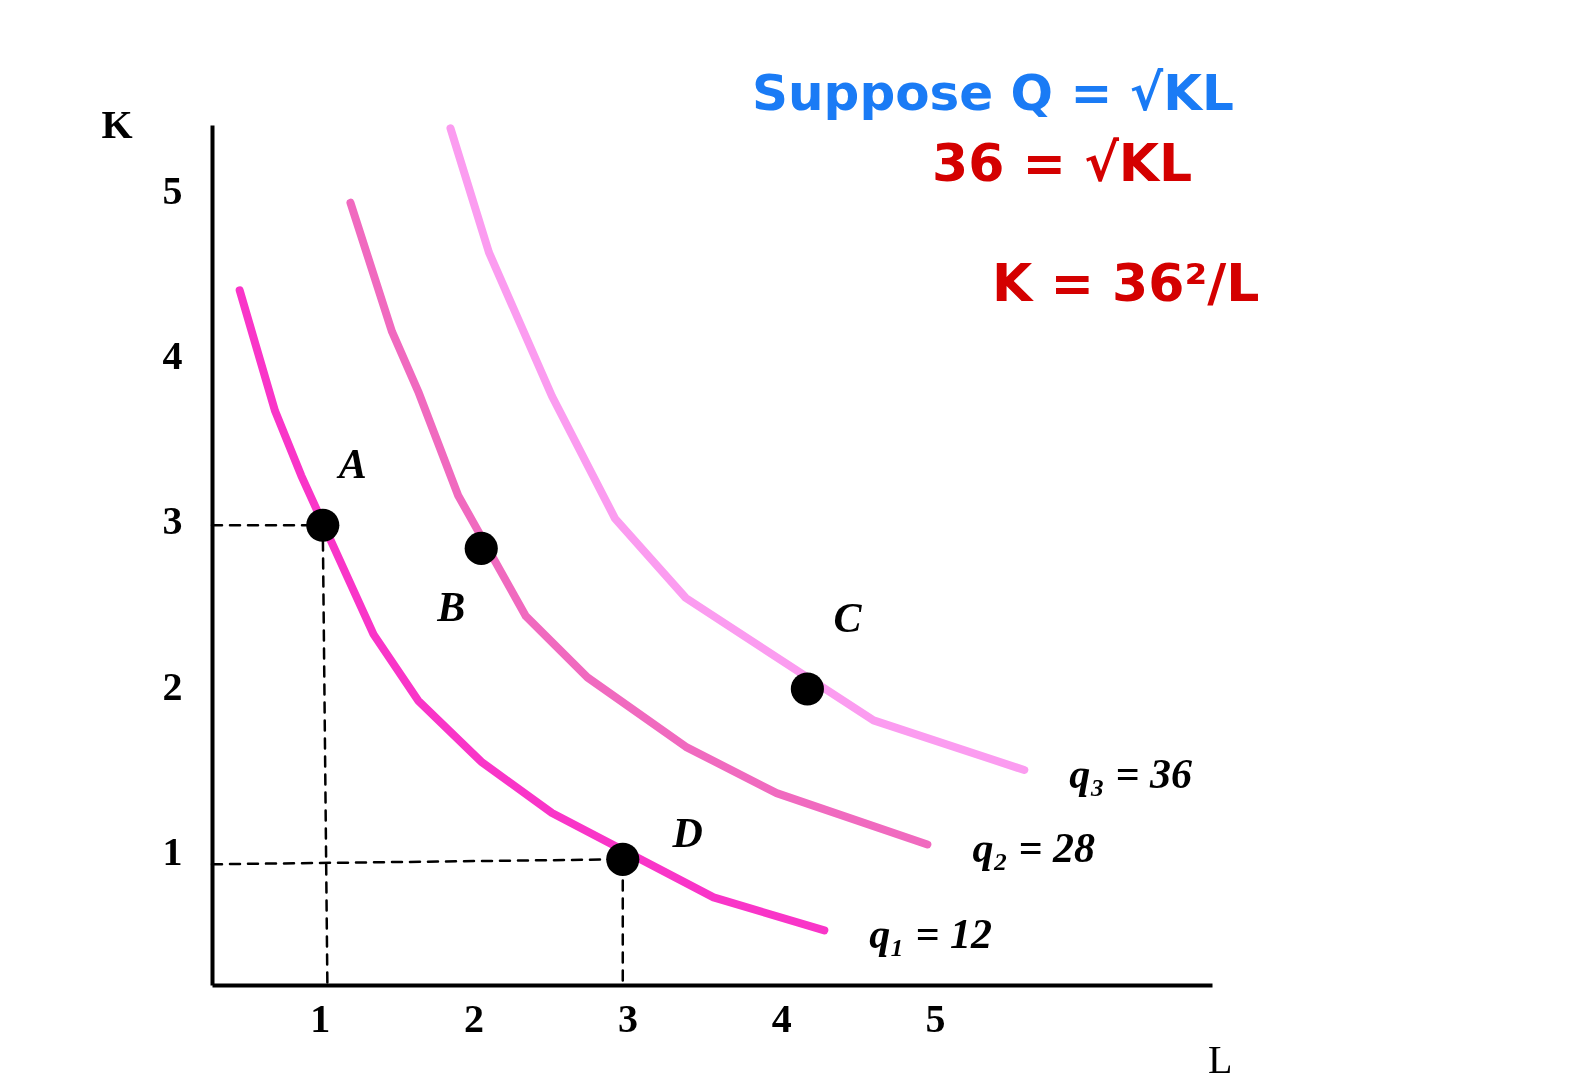 The width and height of the screenshot is (1573, 1082). What do you see at coordinates (1130, 774) in the screenshot?
I see `series-label: q₃ = 36` at bounding box center [1130, 774].